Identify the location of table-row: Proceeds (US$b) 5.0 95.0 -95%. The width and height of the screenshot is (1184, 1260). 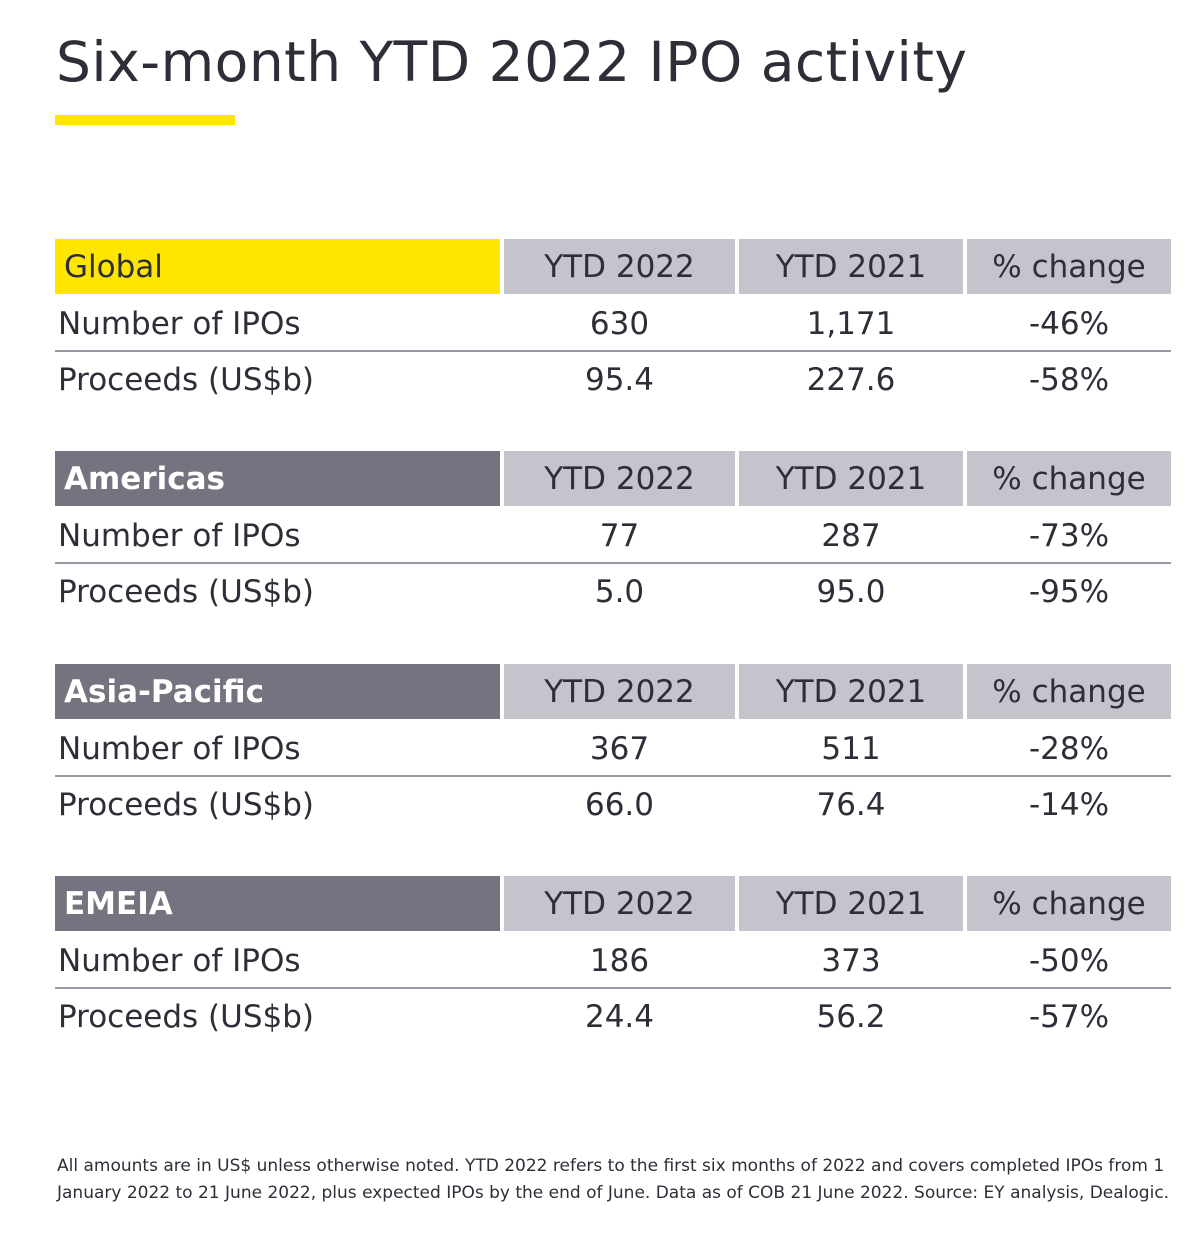
(613, 591).